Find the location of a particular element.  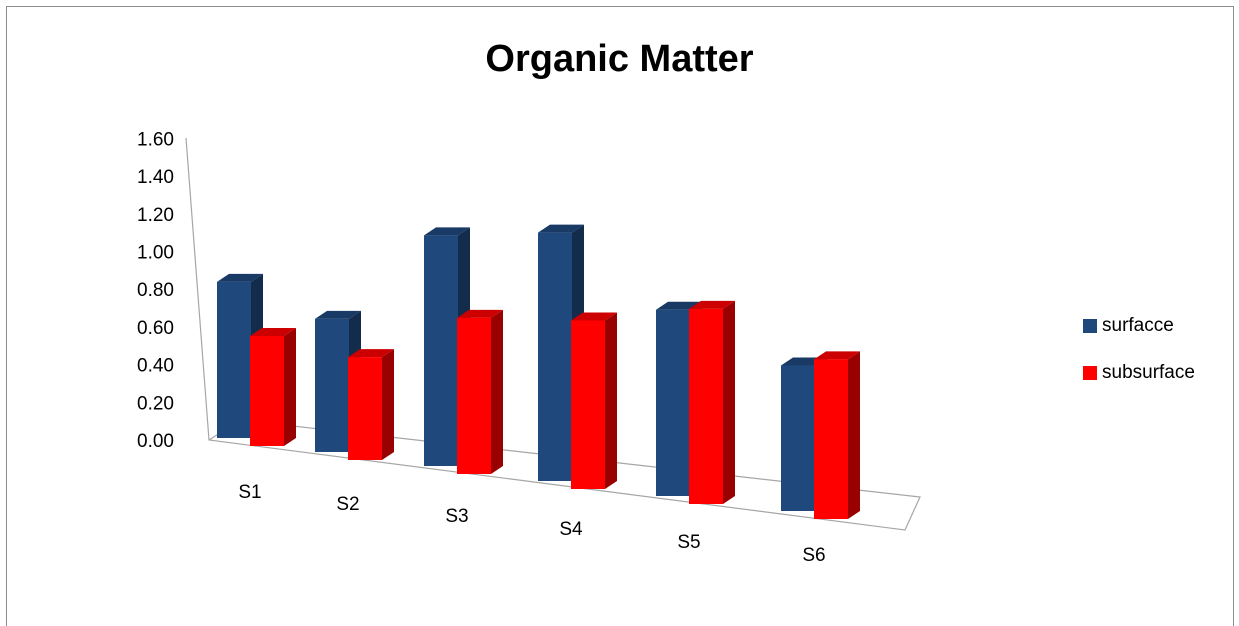

category-label-S6: S6 is located at coordinates (813, 555).